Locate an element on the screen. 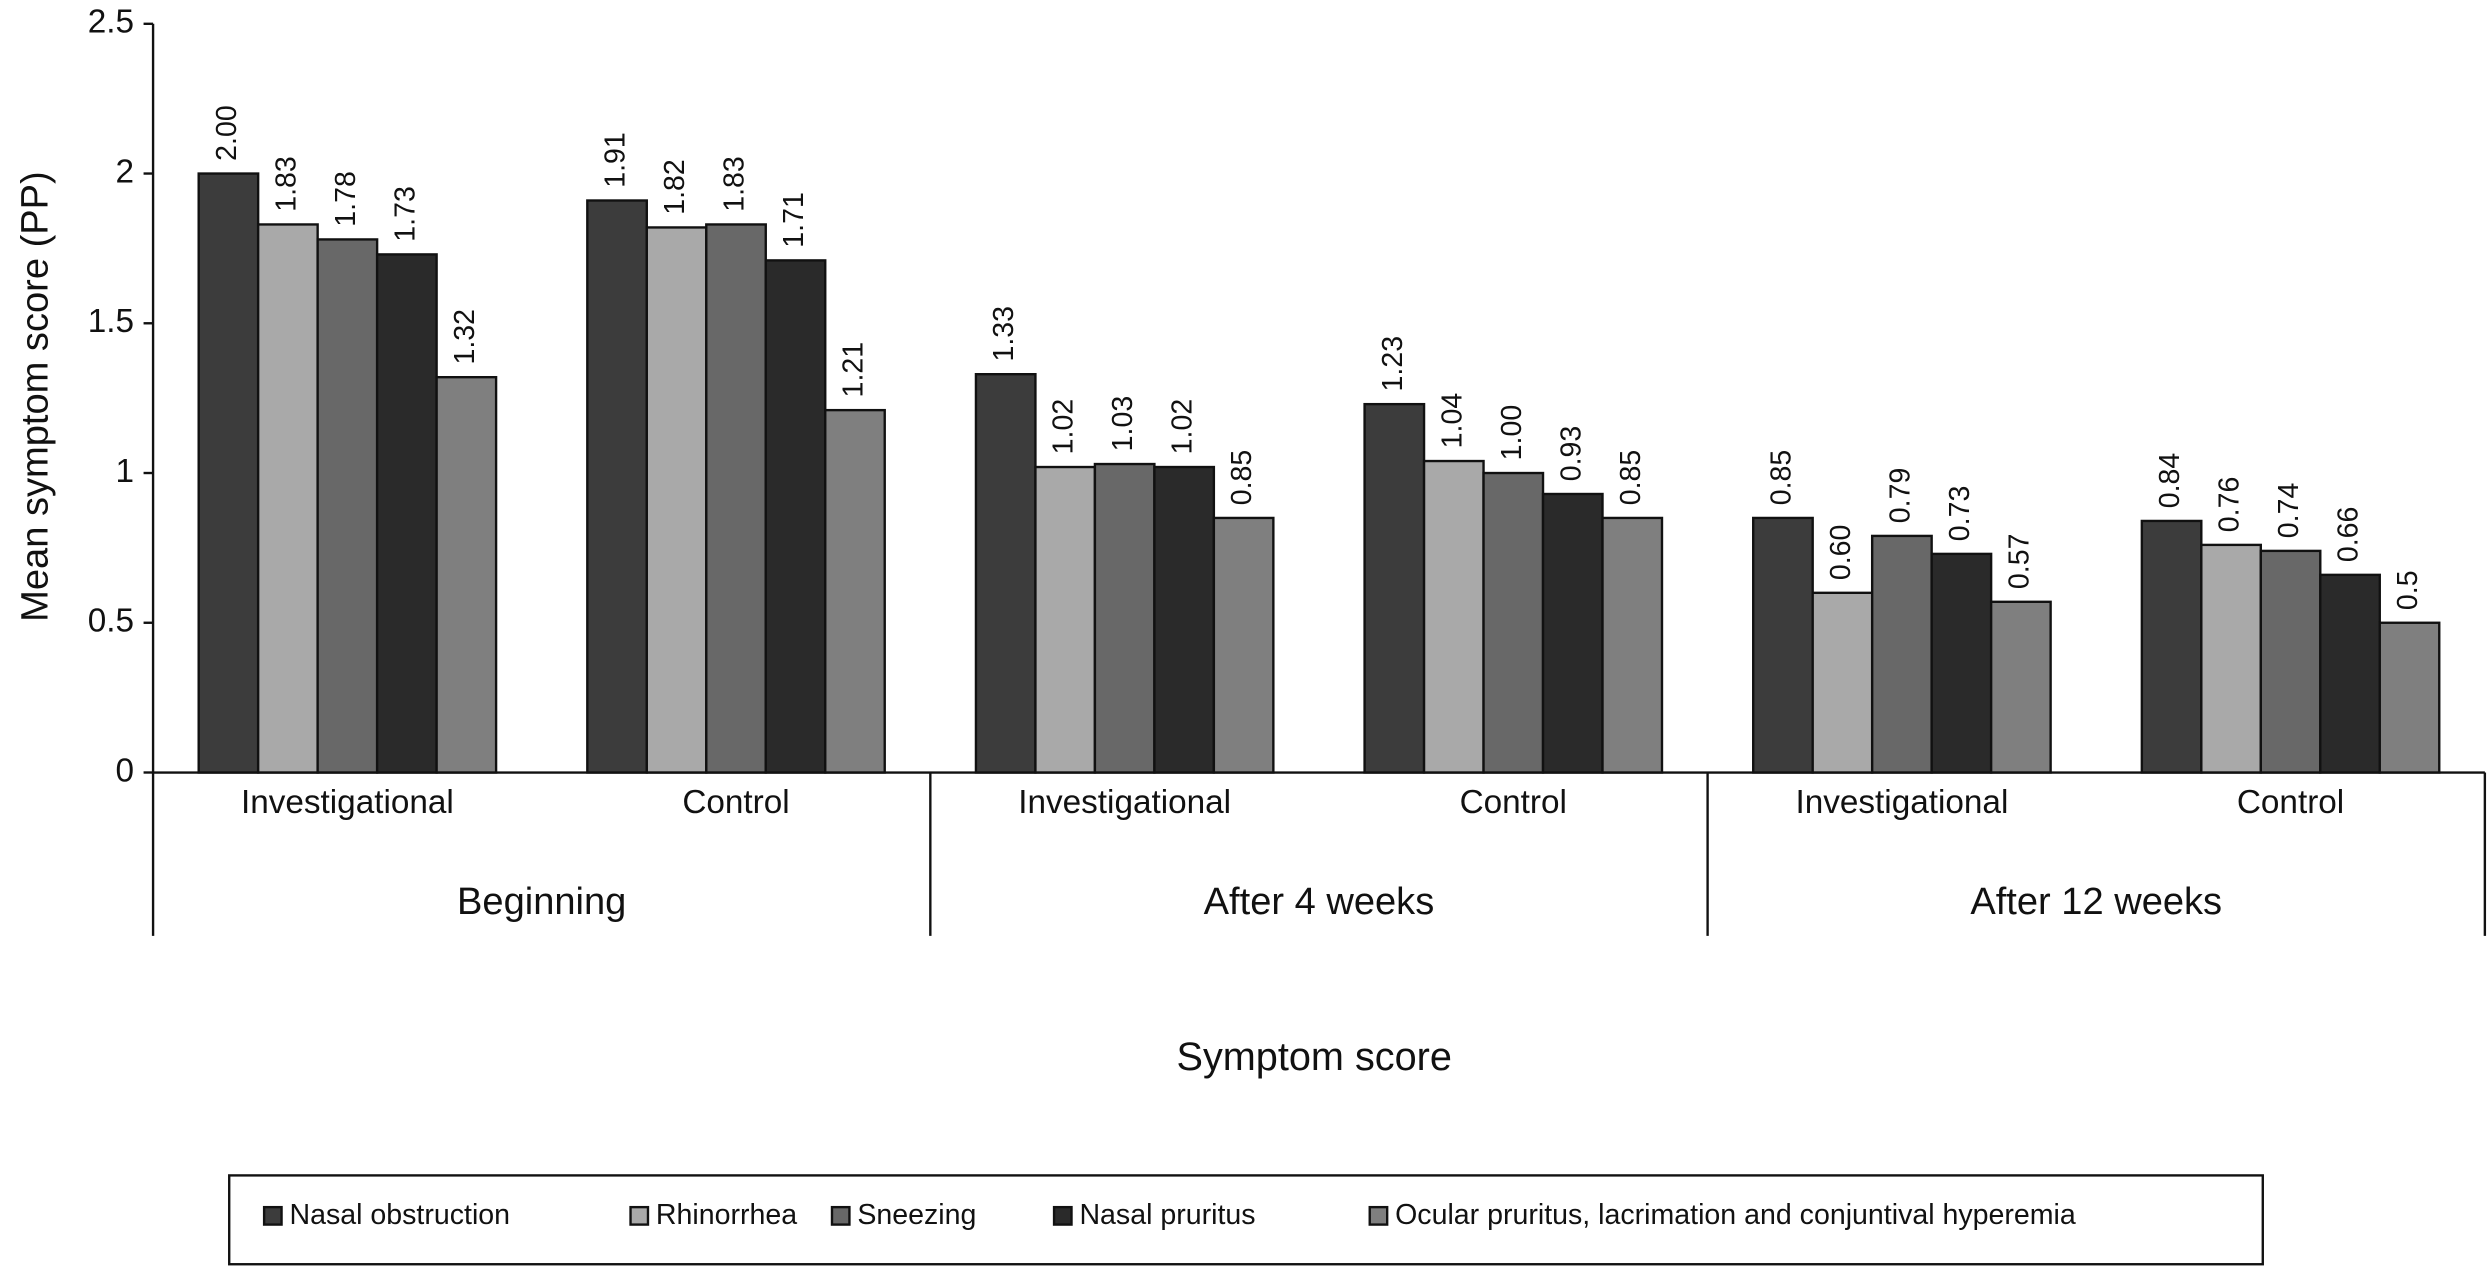 The height and width of the screenshot is (1269, 2492). value-label: 1.21 is located at coordinates (854, 370).